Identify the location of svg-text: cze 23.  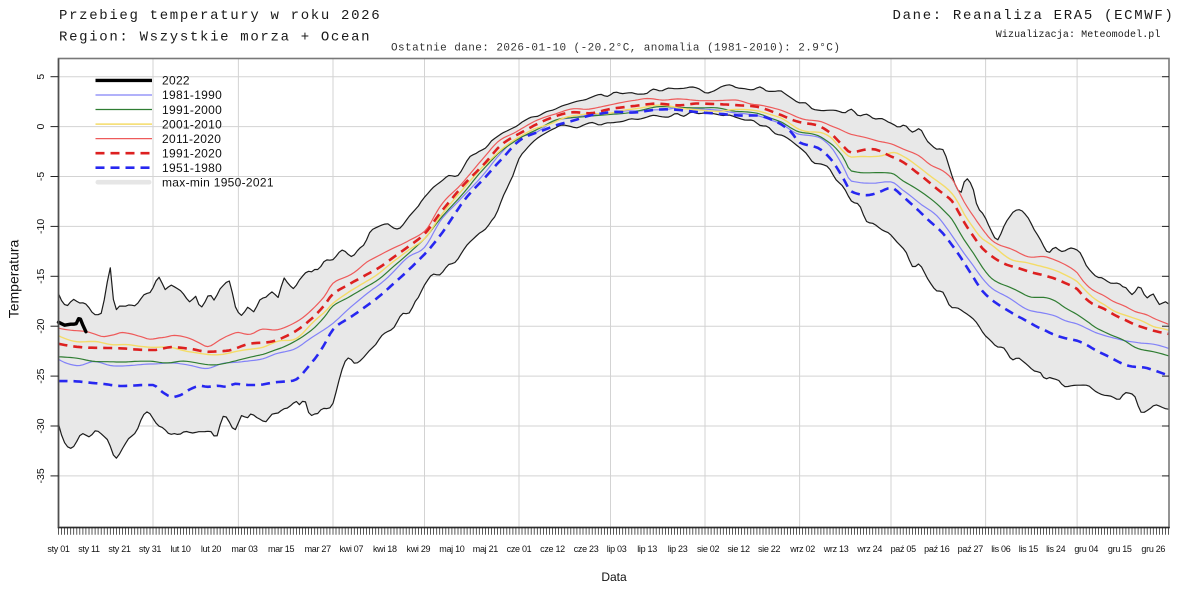
(586, 549).